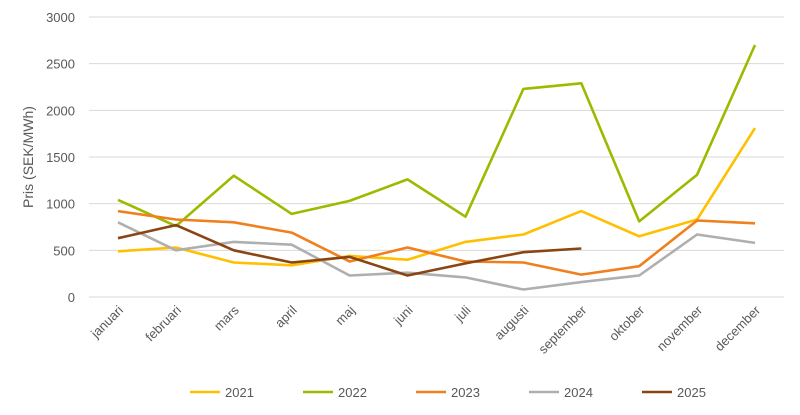  Describe the element at coordinates (60, 17) in the screenshot. I see `y-tick-label: 3000` at that location.